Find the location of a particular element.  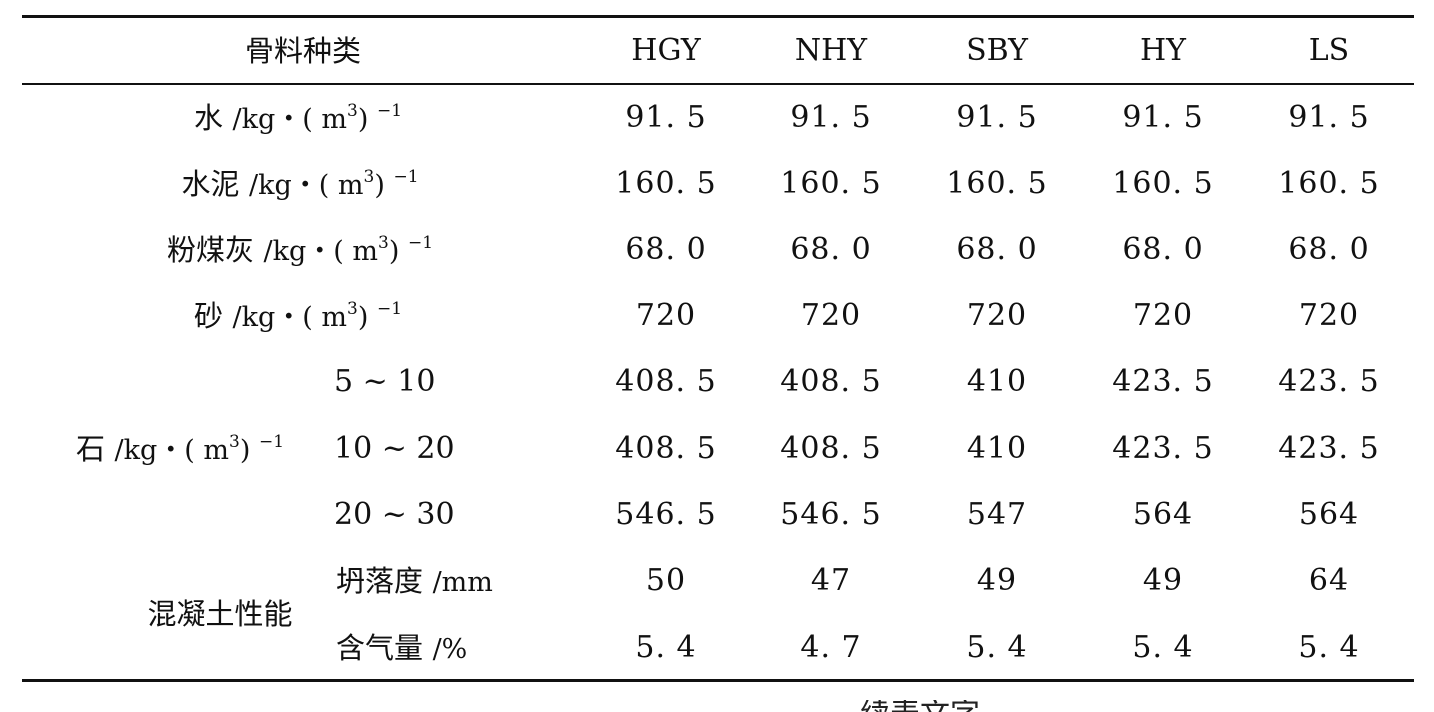

header-ls: LS is located at coordinates (1329, 50).